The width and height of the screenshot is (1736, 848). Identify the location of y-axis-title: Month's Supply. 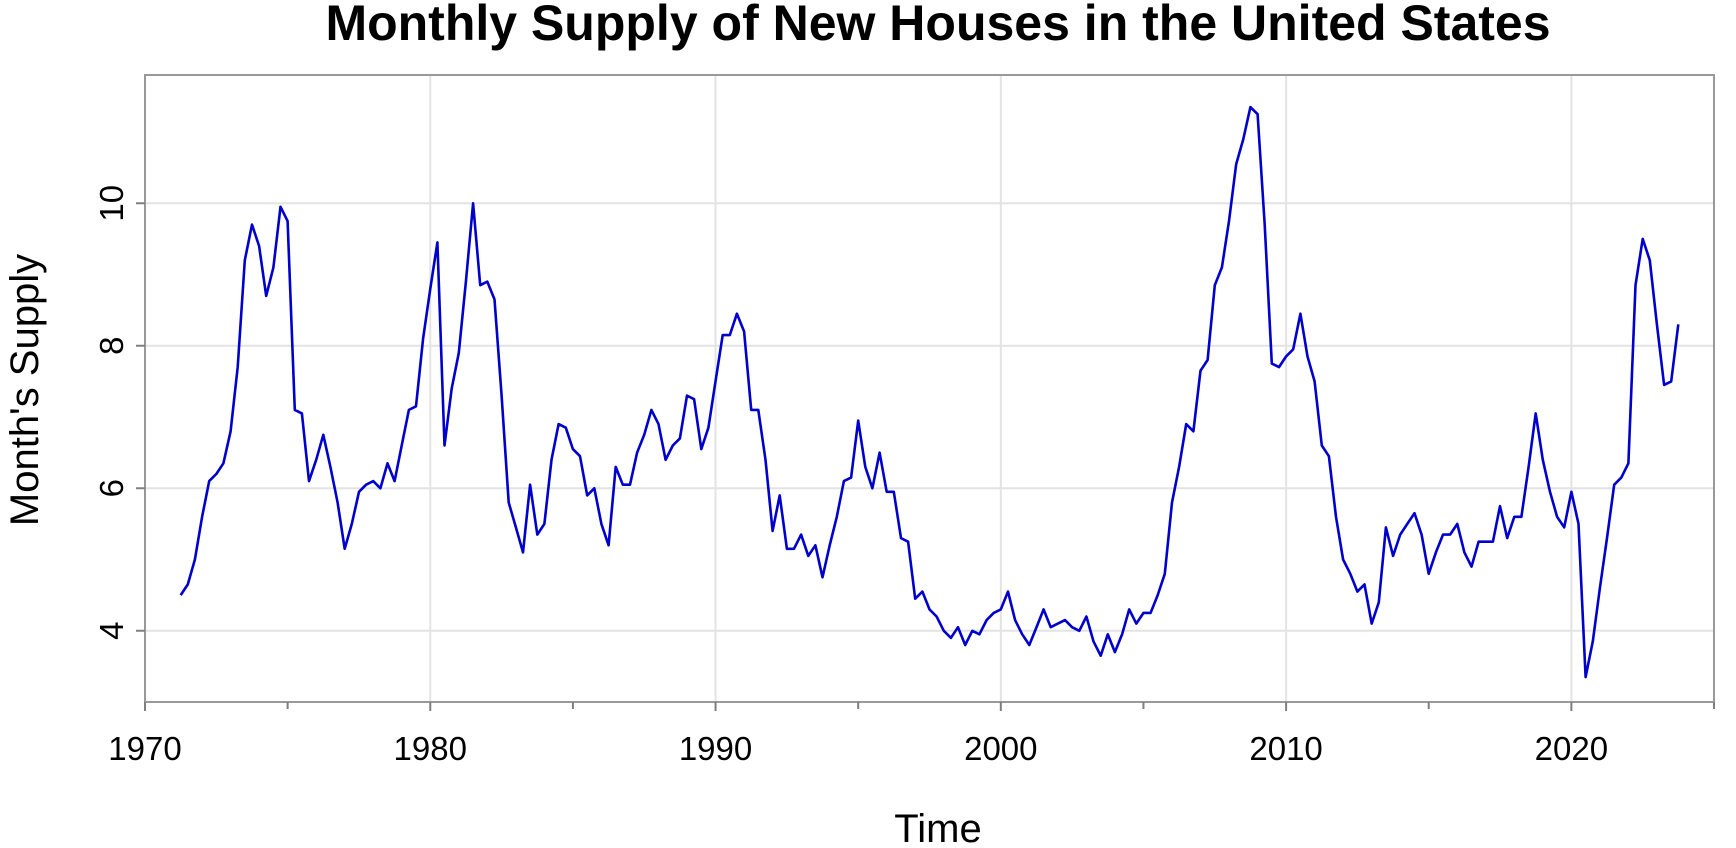
(25, 390).